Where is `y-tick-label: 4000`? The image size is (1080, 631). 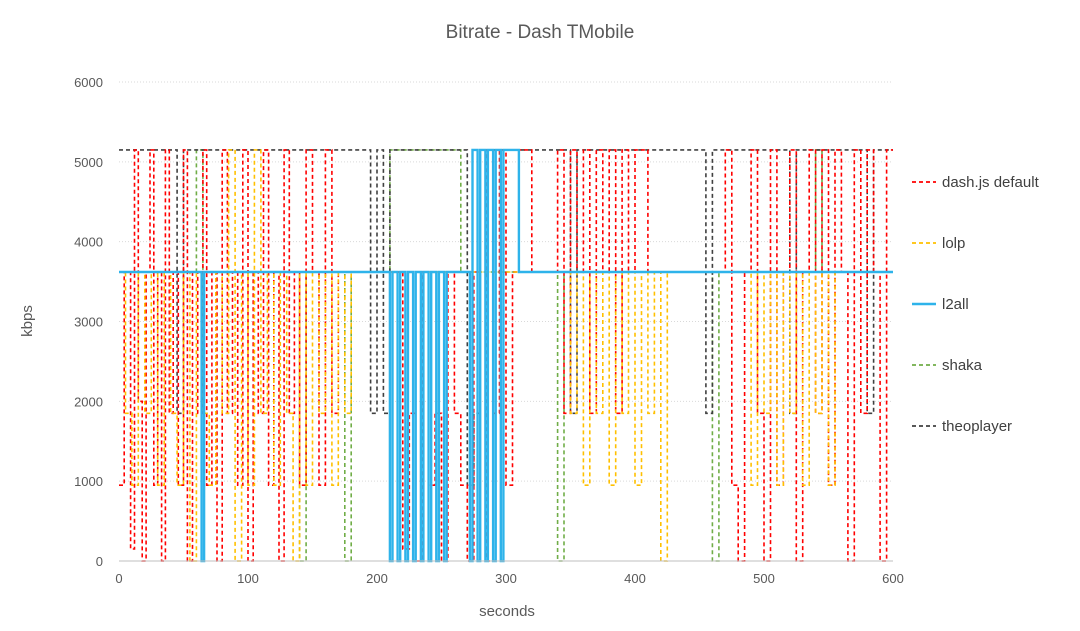
y-tick-label: 4000 is located at coordinates (88, 242).